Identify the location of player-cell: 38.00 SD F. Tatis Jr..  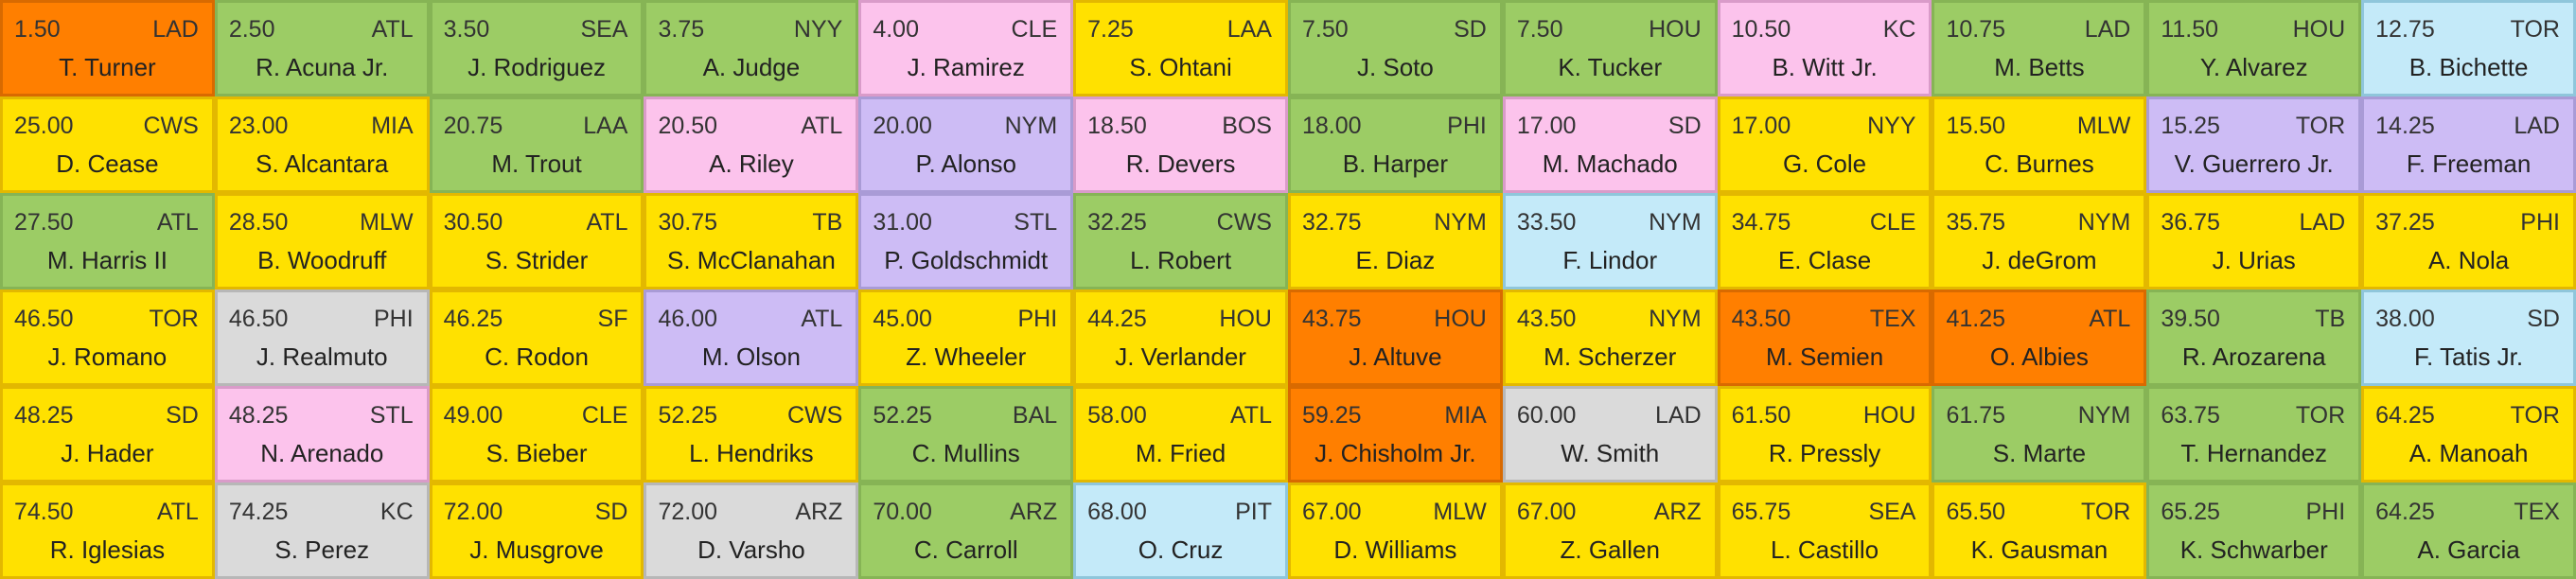
(2468, 338).